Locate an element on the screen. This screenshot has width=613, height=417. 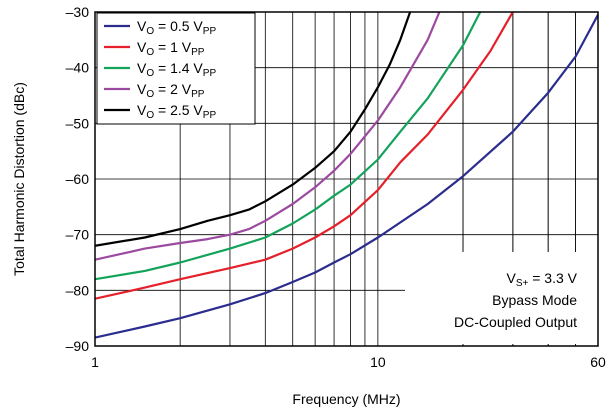
y-tick-label: –60 is located at coordinates (78, 179).